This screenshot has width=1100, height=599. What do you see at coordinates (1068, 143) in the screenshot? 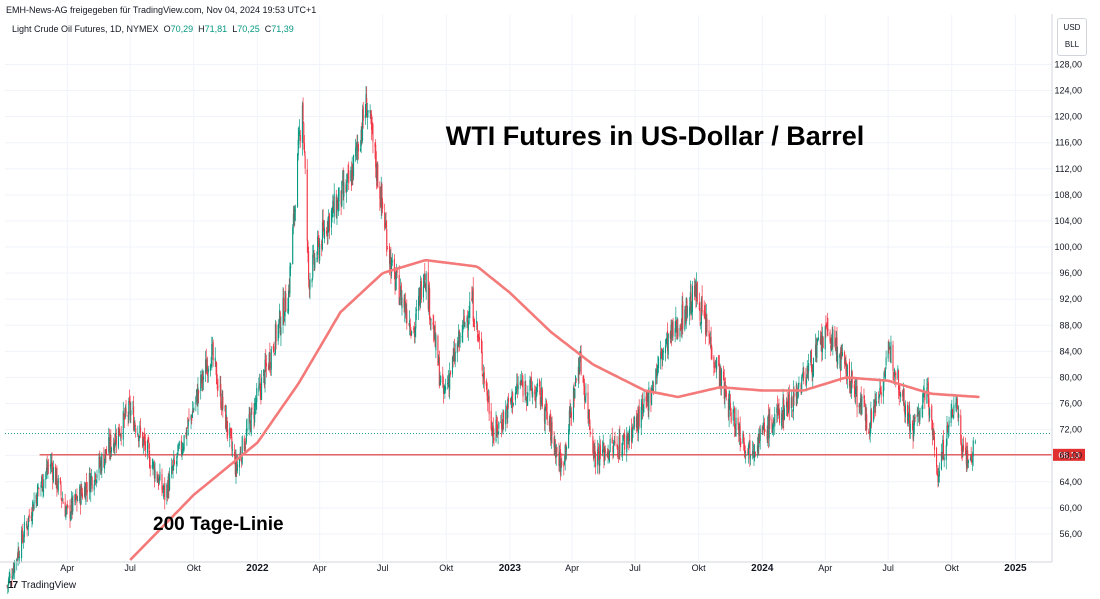
I see `y-tick-label: 116,00` at bounding box center [1068, 143].